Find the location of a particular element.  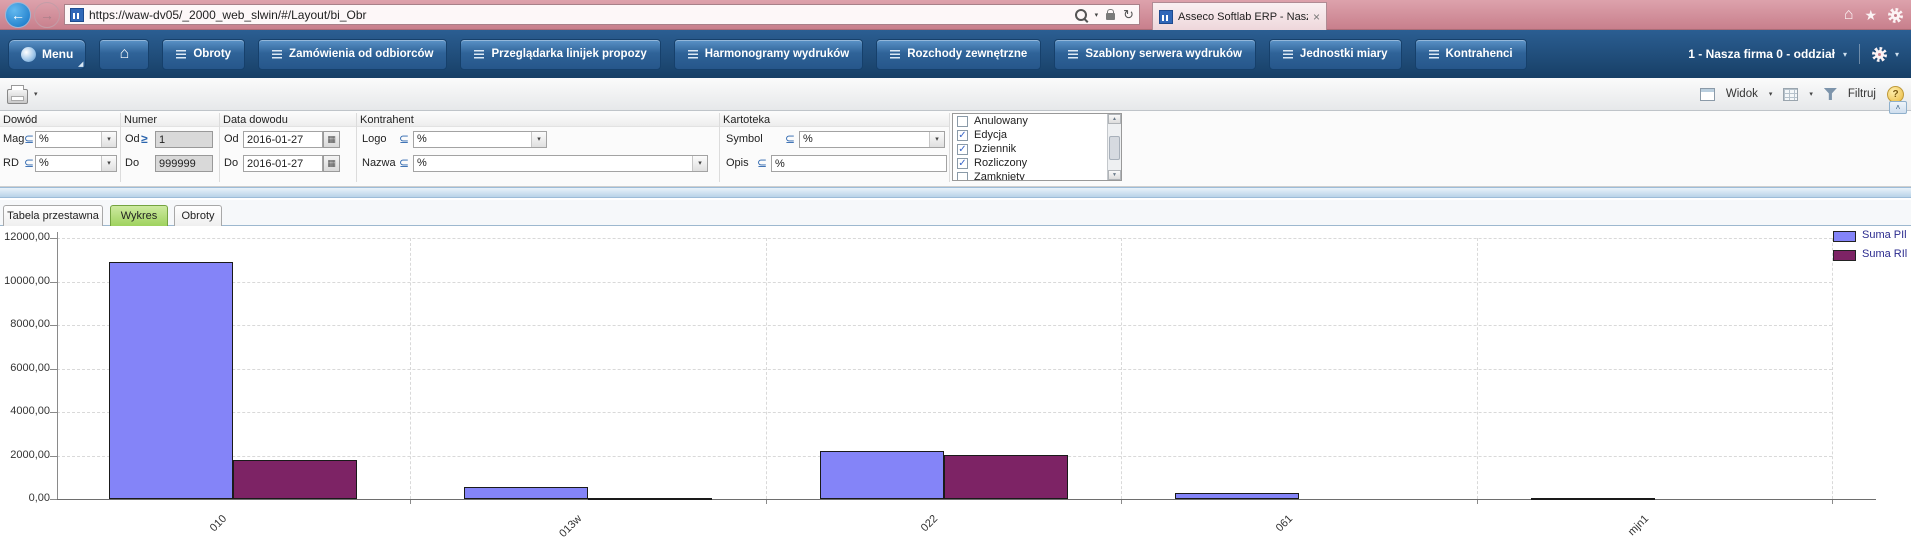

y-axis-label: 2000,00 is located at coordinates (30, 454).